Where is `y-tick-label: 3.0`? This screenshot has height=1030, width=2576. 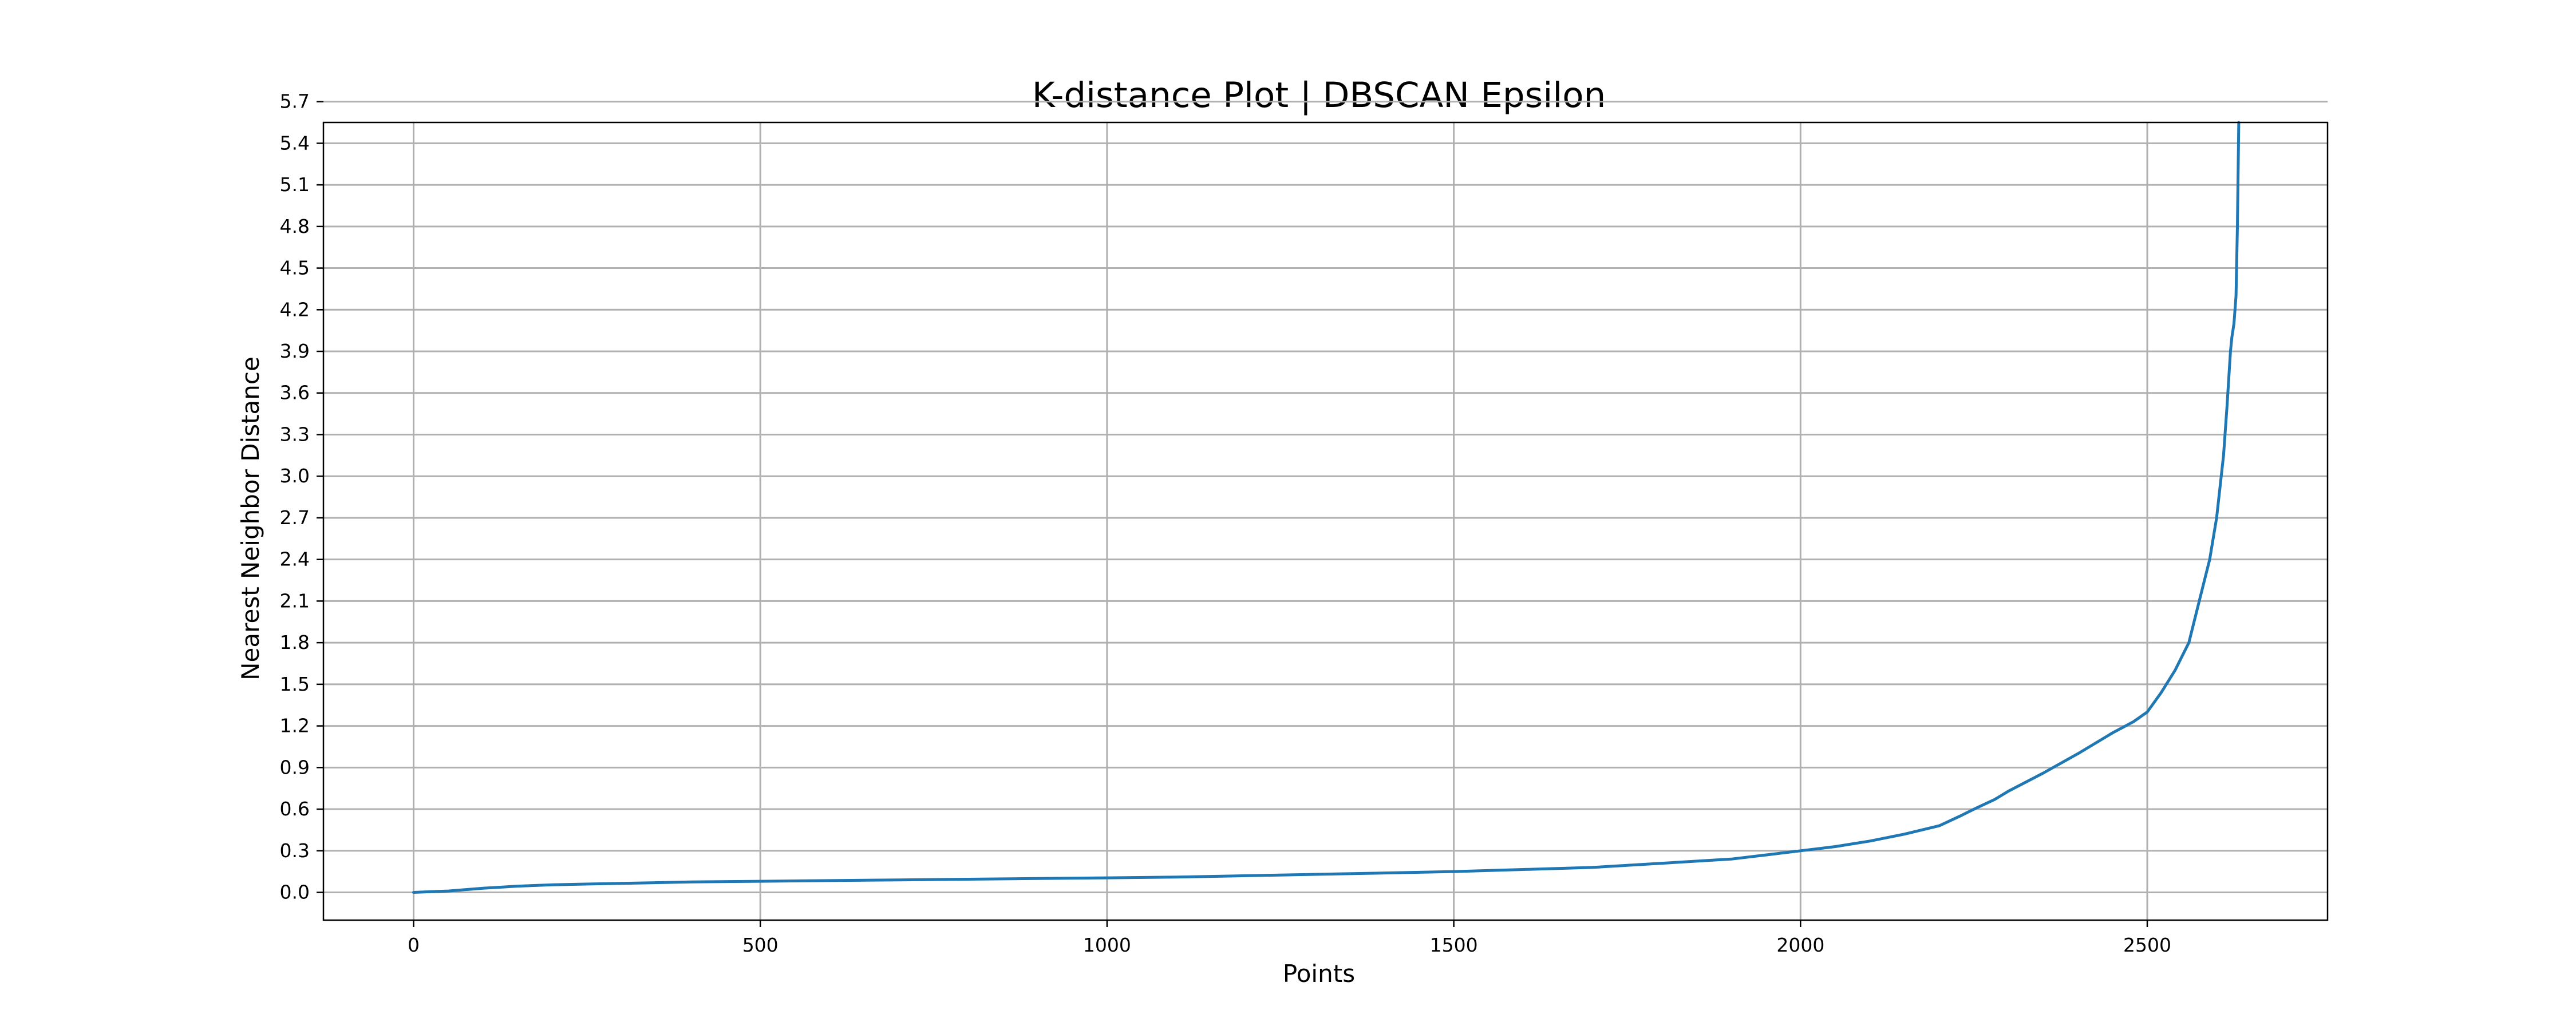 y-tick-label: 3.0 is located at coordinates (295, 476).